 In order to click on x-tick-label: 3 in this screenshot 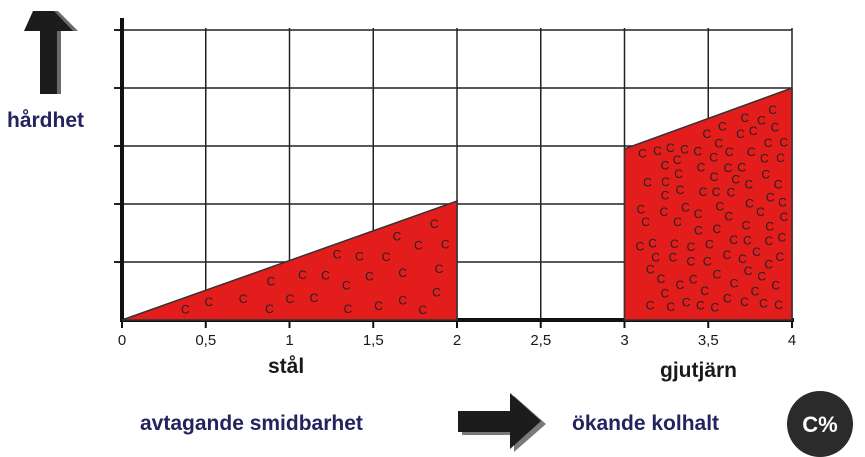, I will do `click(624, 340)`.